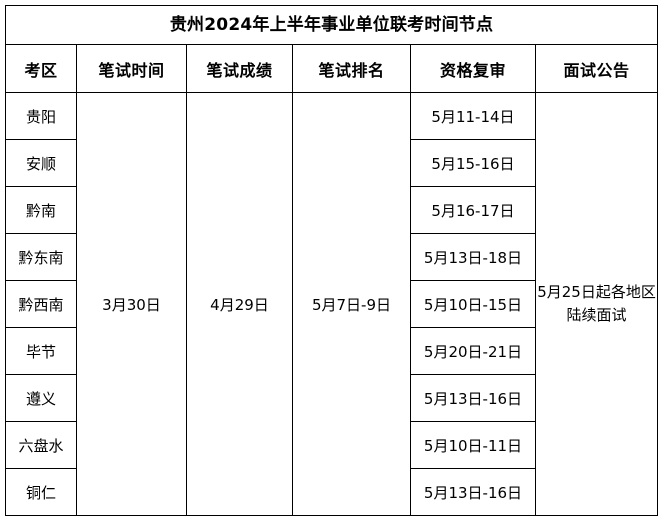 The height and width of the screenshot is (516, 662). I want to click on cell-area: 六盘水, so click(41, 445).